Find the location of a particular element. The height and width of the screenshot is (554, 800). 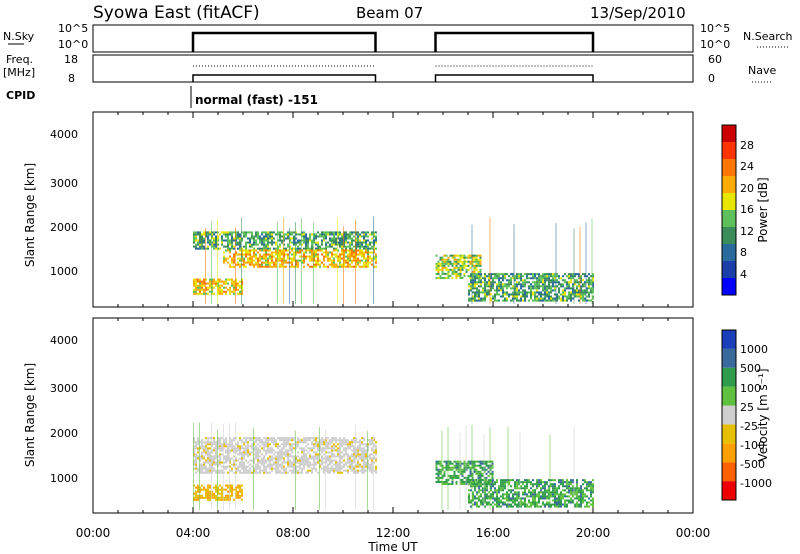

plot-title: Syowa East (fitACF) is located at coordinates (176, 13).